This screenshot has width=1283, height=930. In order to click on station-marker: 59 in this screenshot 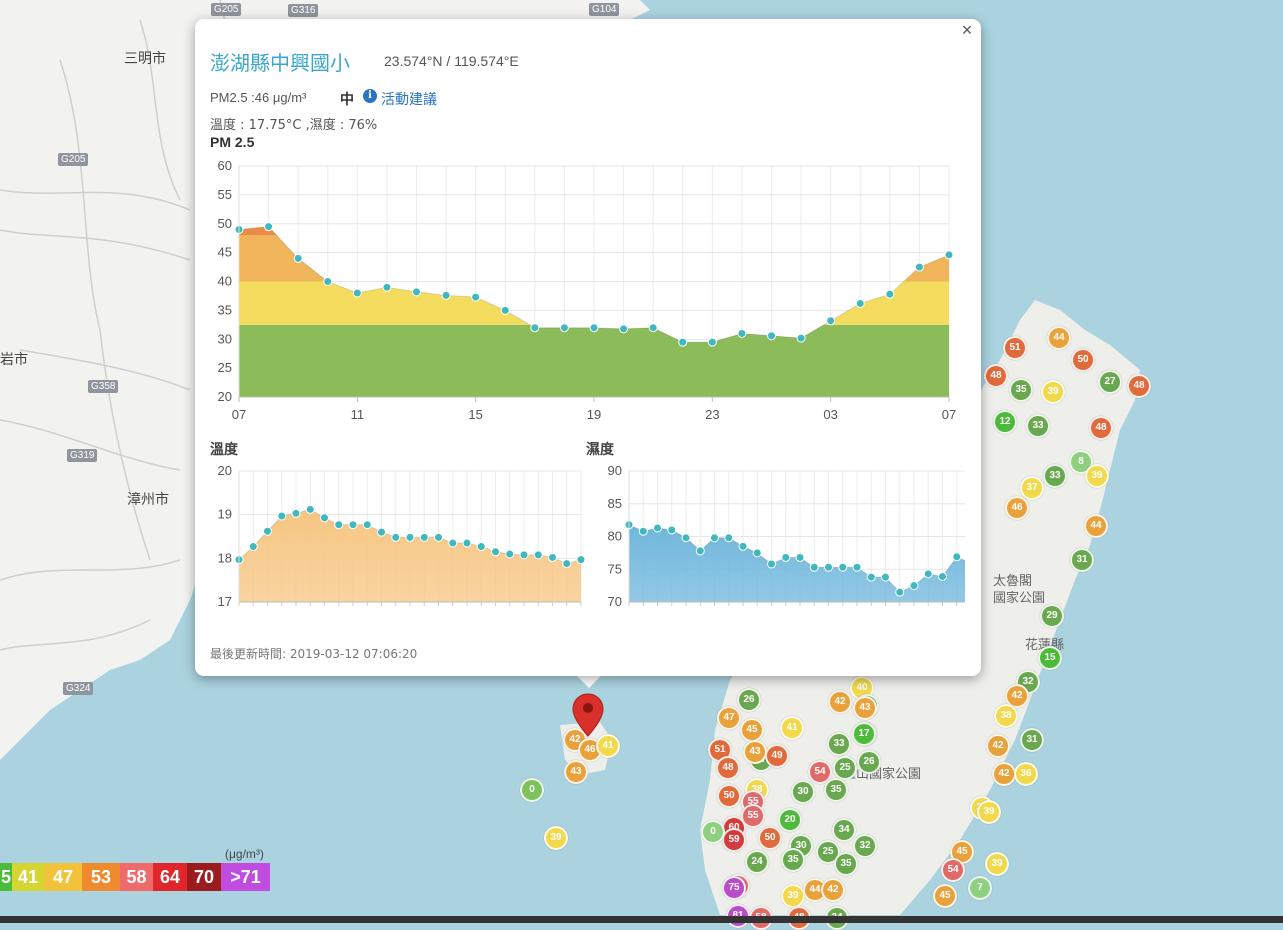, I will do `click(734, 840)`.